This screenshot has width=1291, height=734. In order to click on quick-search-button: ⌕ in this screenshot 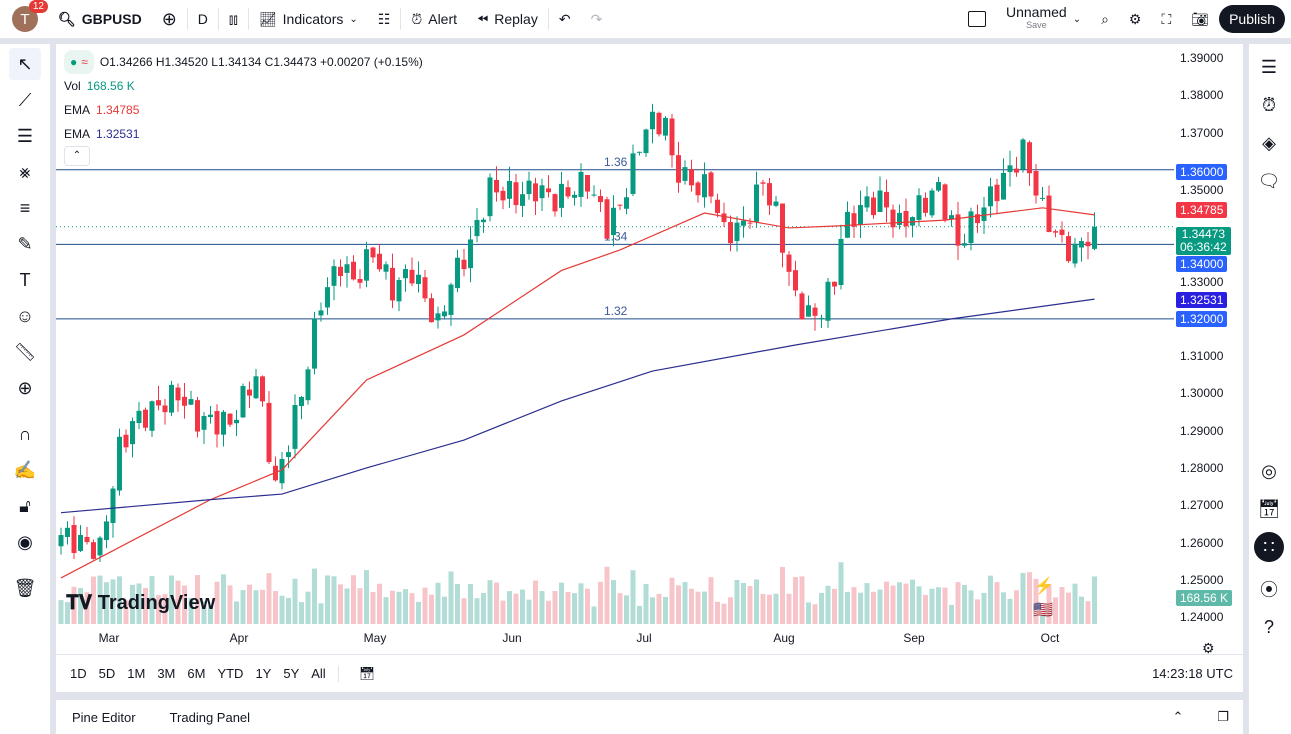, I will do `click(1105, 19)`.